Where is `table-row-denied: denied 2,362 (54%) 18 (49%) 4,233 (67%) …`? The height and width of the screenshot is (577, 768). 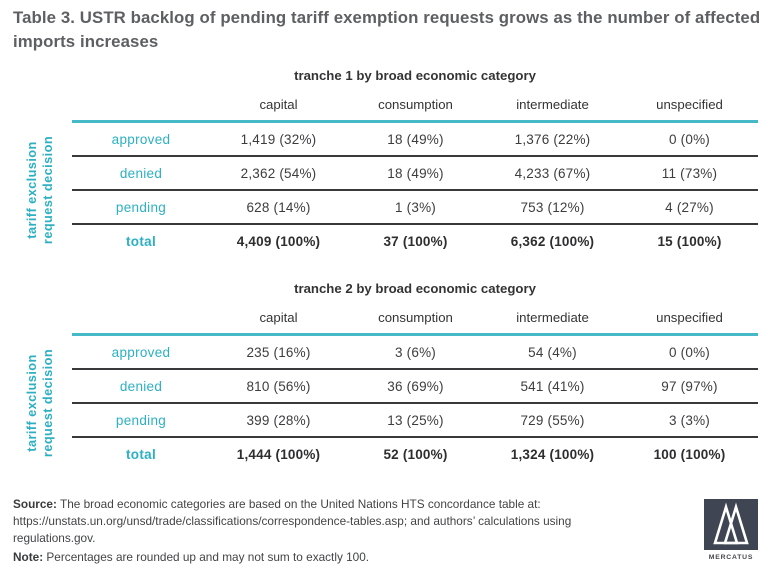 table-row-denied: denied 2,362 (54%) 18 (49%) 4,233 (67%) … is located at coordinates (415, 174).